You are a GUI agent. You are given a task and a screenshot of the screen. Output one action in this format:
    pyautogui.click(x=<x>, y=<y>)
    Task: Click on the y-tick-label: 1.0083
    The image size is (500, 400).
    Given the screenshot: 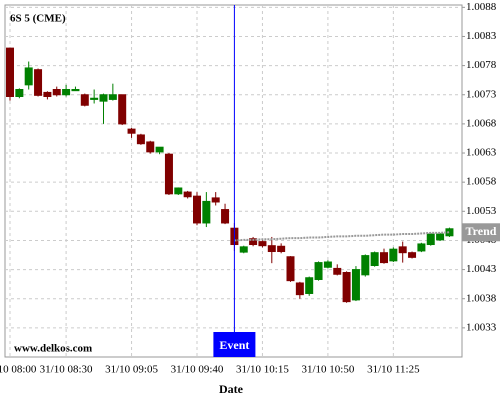 What is the action you would take?
    pyautogui.click(x=481, y=36)
    